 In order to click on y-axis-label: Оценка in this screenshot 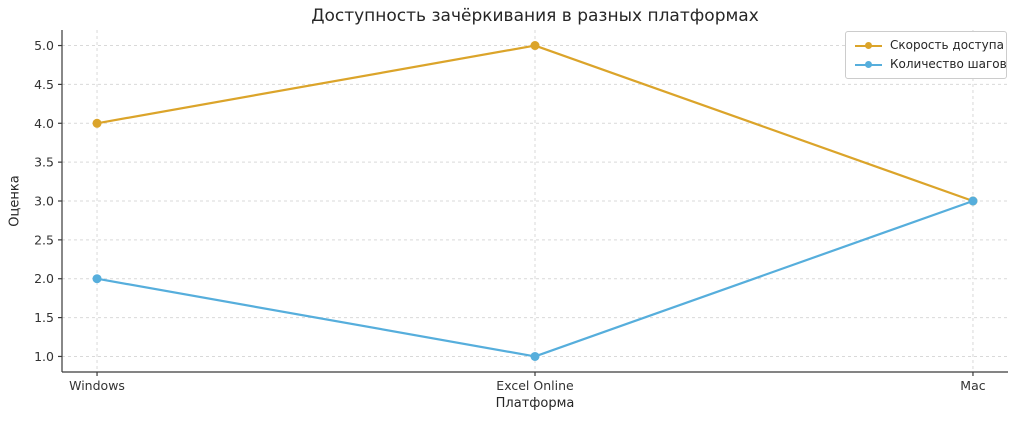, I will do `click(15, 201)`.